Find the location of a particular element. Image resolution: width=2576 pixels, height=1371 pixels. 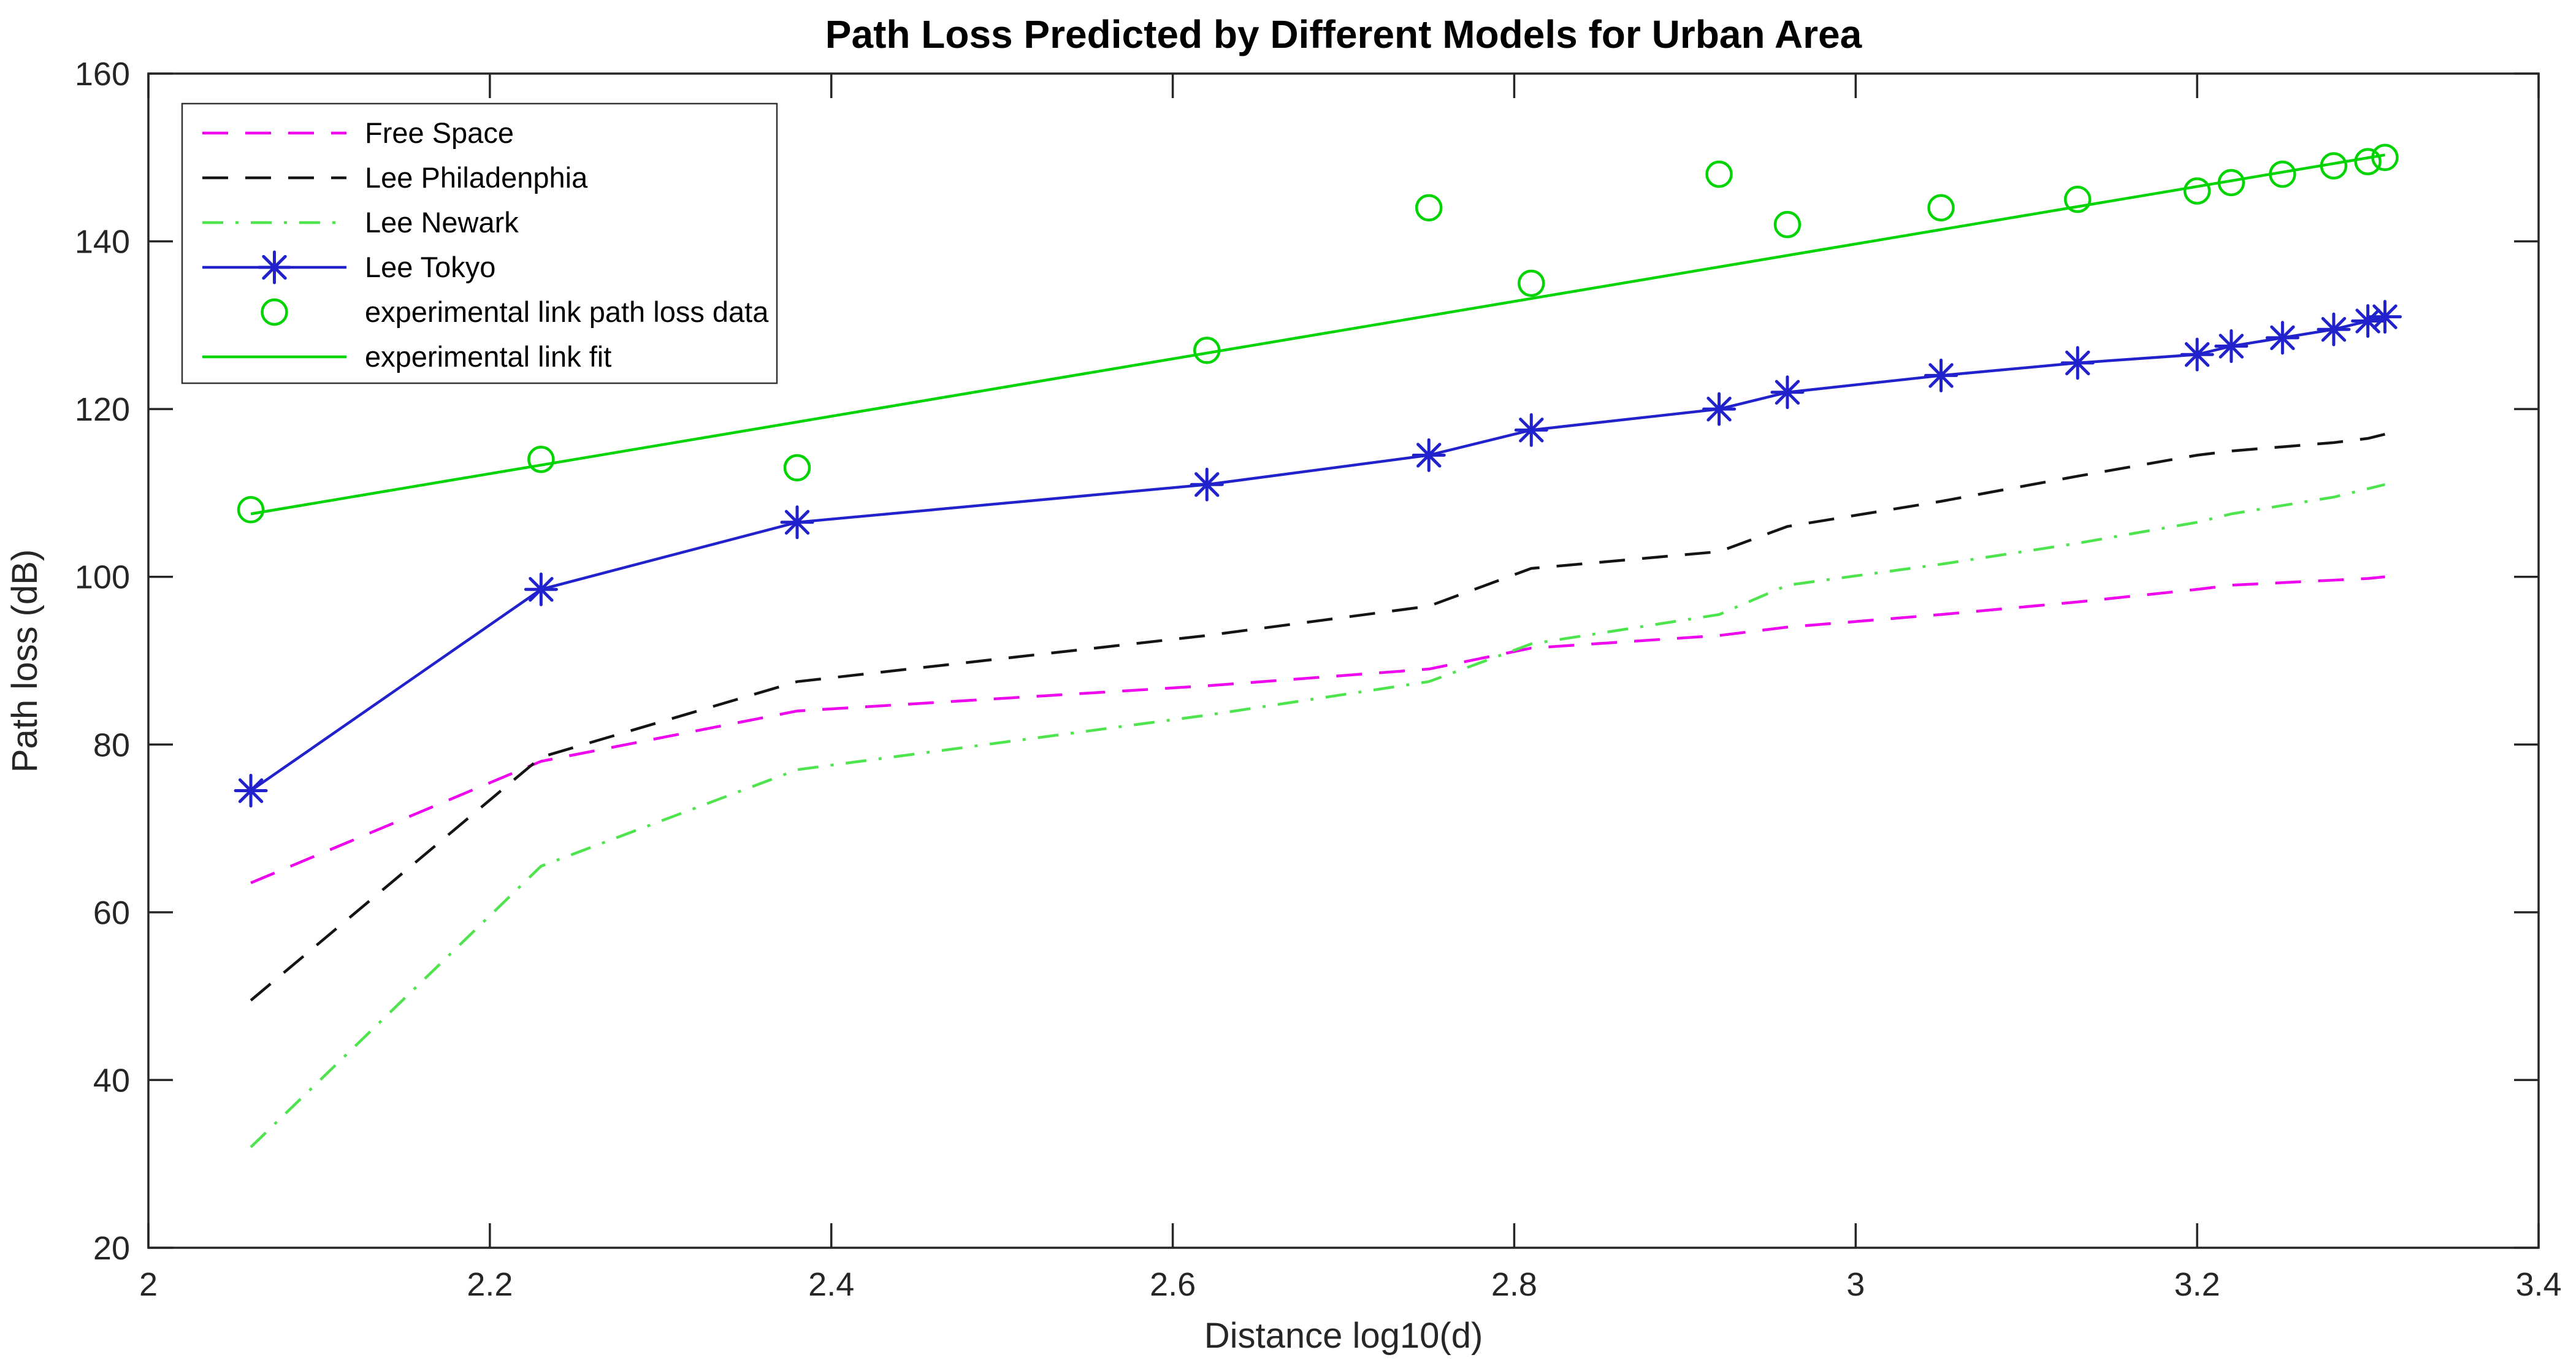

legend-item-lee-philadenphia: Lee Philadenphia is located at coordinates (395, 177).